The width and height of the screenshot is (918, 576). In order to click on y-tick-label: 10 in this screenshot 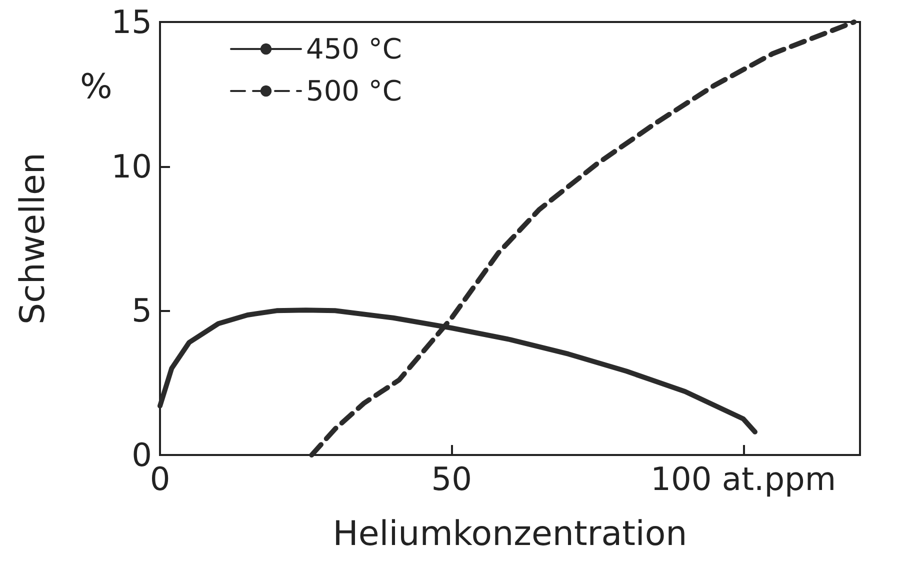, I will do `click(131, 166)`.